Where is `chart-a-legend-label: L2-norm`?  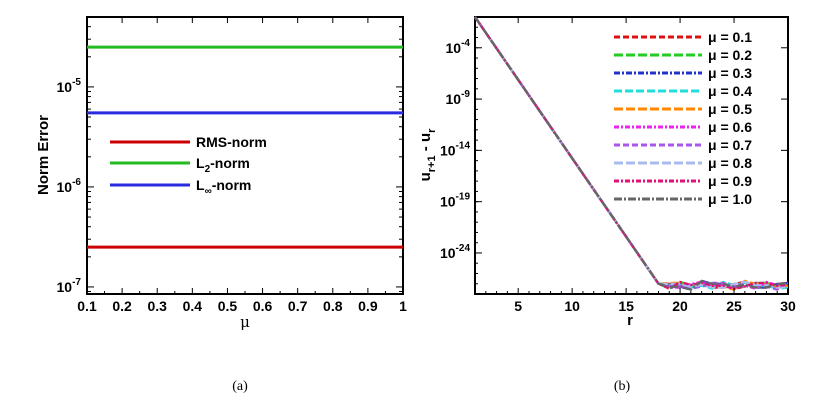 chart-a-legend-label: L2-norm is located at coordinates (223, 165).